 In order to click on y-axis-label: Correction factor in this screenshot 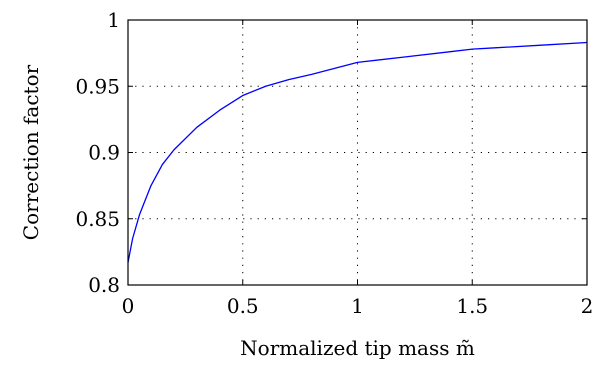, I will do `click(31, 152)`.